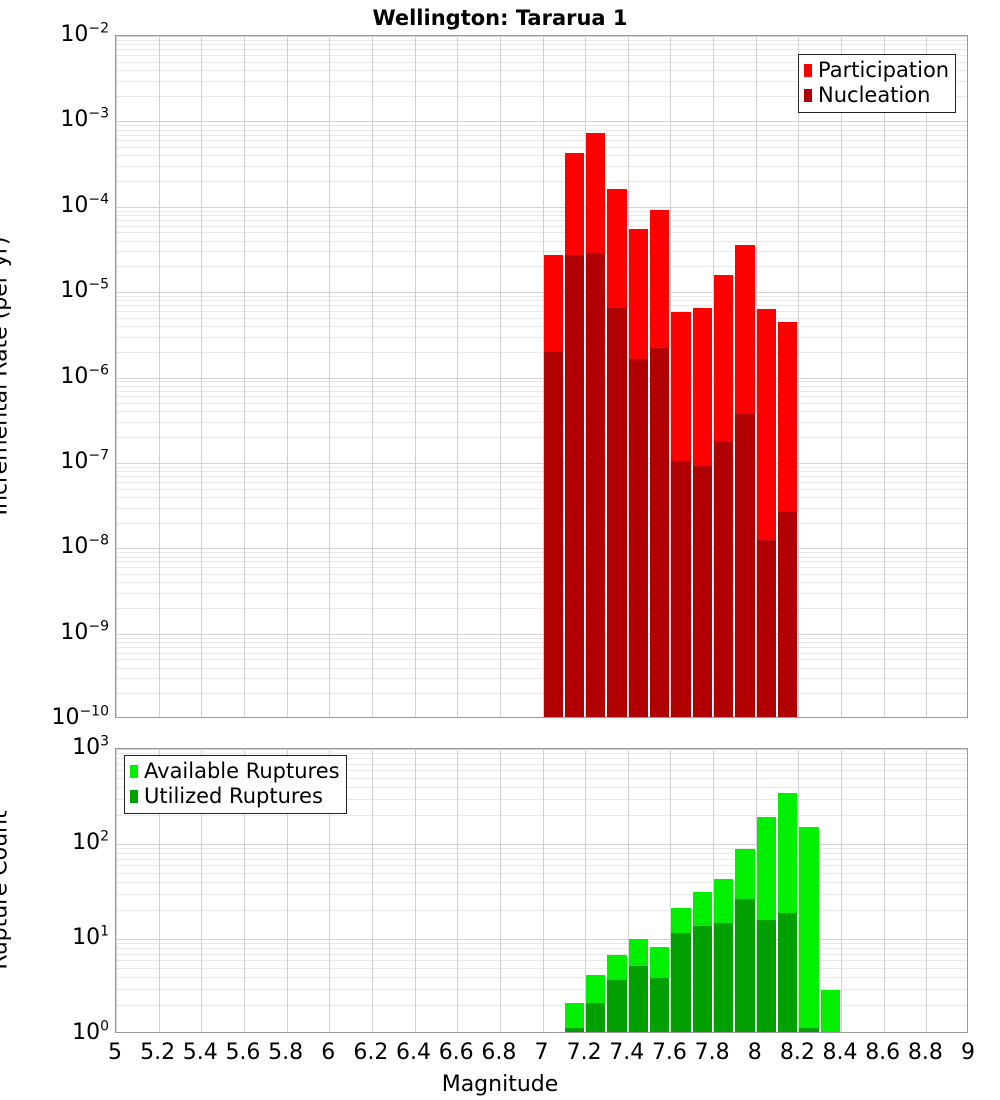  Describe the element at coordinates (242, 771) in the screenshot. I see `legend-label: Available Ruptures` at that location.